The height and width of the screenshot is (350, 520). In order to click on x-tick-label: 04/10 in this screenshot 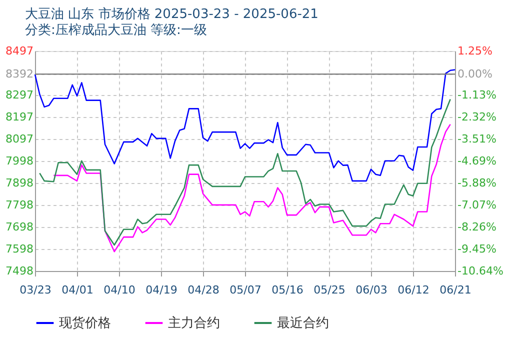, I will do `click(120, 290)`.